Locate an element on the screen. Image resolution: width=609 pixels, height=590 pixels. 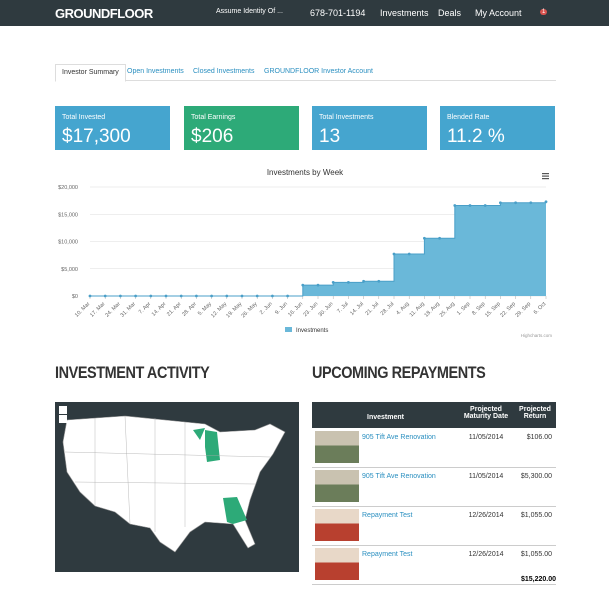
x-tick-label: 24. Mar is located at coordinates (113, 310).